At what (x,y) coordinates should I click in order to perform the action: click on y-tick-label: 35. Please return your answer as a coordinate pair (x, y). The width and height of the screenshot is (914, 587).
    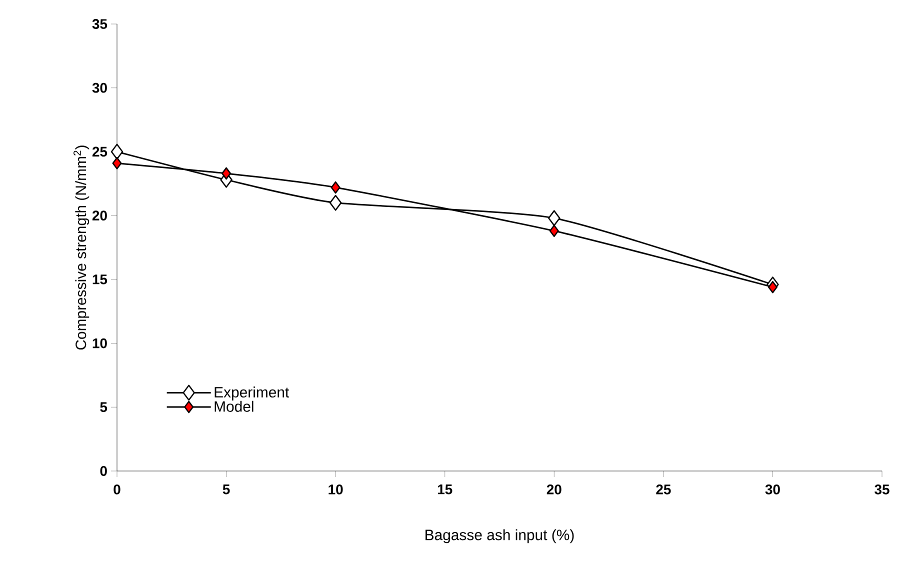
    Looking at the image, I should click on (100, 24).